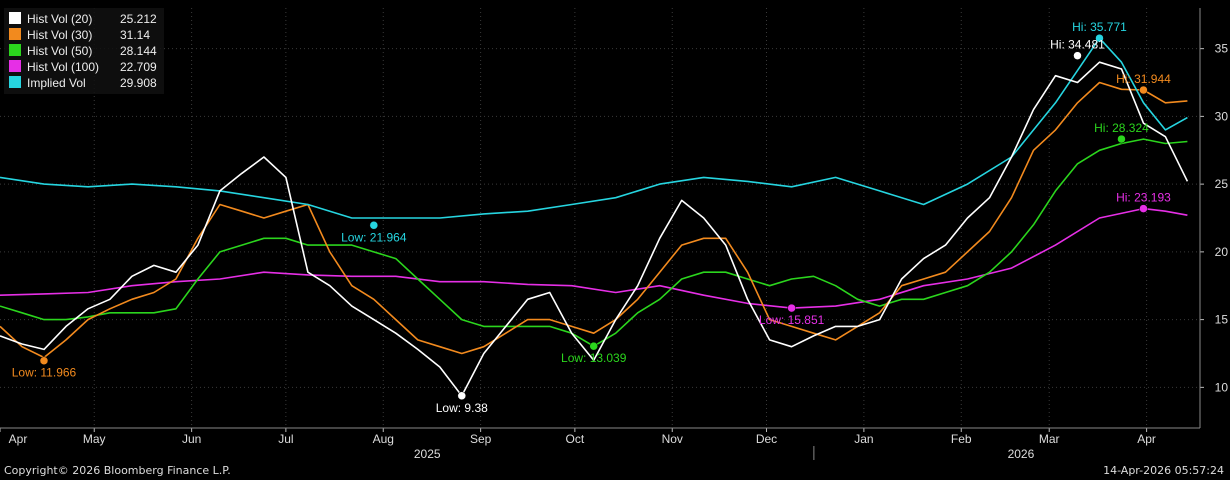 Image resolution: width=1230 pixels, height=480 pixels. I want to click on annotation-label: Hi: 31.944, so click(1143, 79).